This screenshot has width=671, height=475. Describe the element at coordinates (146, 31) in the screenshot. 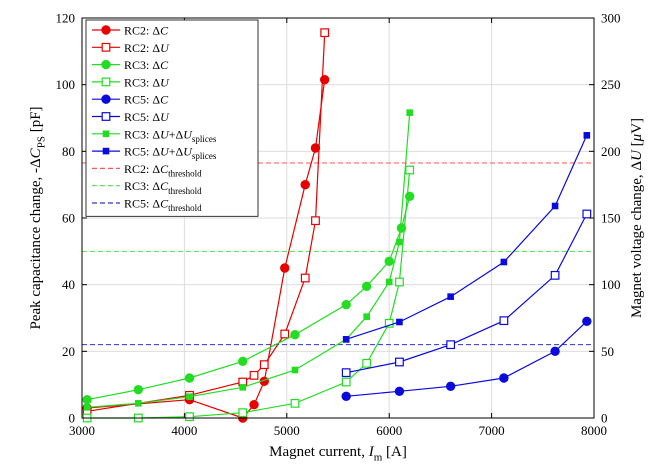

I see `legend-label-0: RC2: ΔC` at that location.